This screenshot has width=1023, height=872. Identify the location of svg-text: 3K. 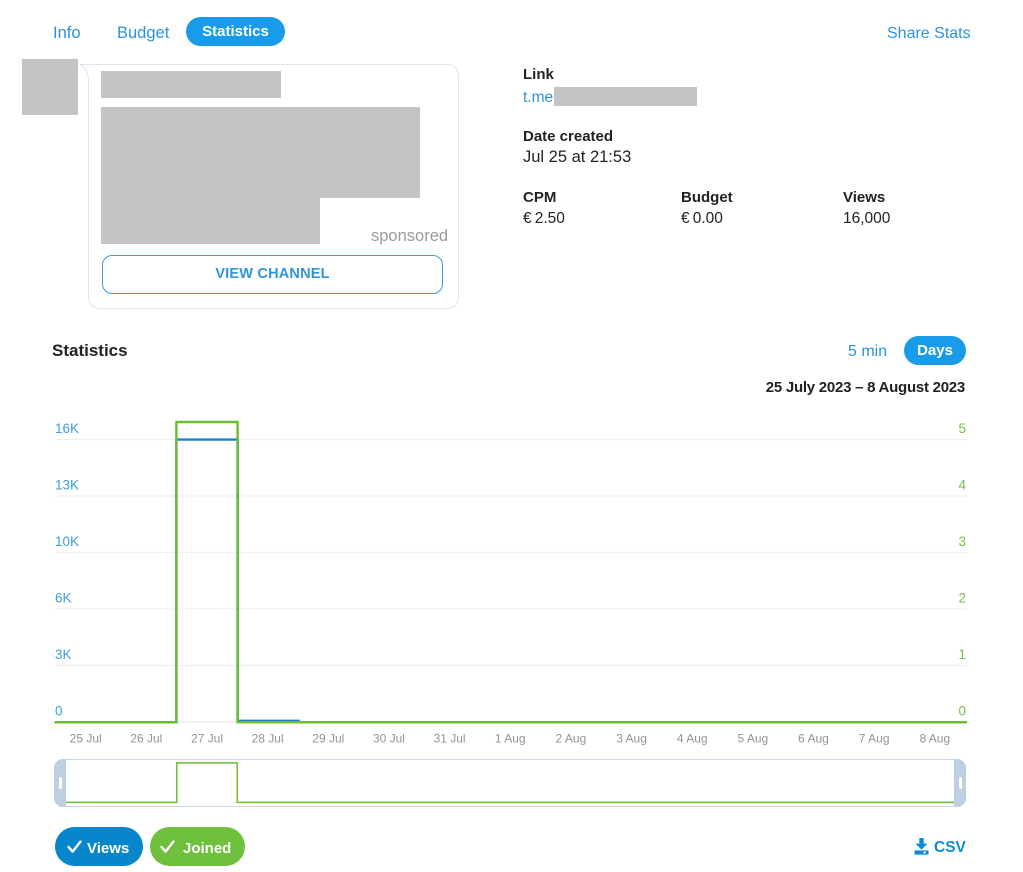
(63, 654).